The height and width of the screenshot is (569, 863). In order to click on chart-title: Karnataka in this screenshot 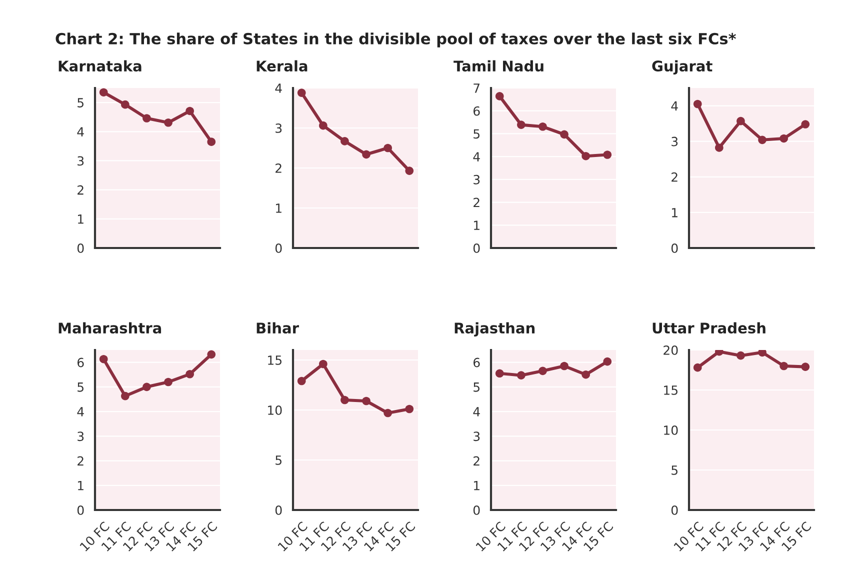, I will do `click(100, 66)`.